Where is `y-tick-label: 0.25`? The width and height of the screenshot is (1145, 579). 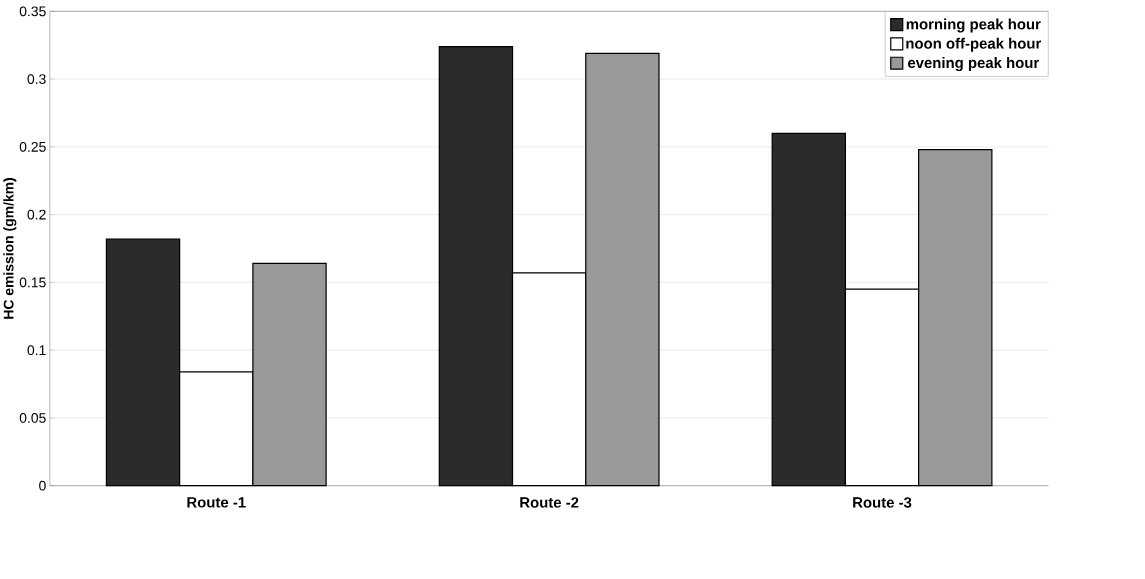
y-tick-label: 0.25 is located at coordinates (32, 146).